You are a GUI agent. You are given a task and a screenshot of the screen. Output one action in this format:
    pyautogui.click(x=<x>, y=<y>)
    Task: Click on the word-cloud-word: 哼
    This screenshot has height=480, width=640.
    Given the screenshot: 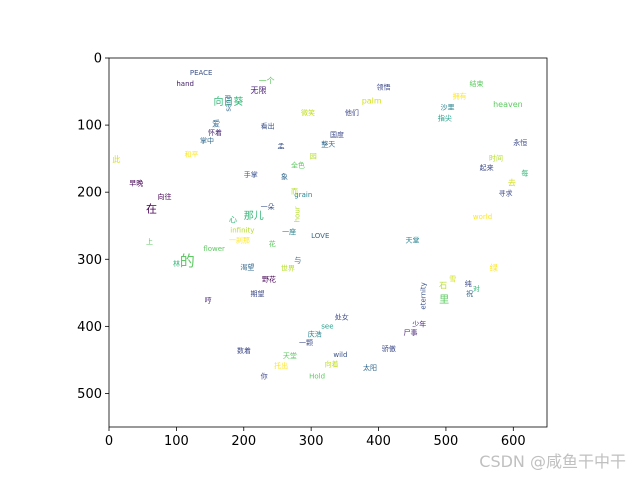 What is the action you would take?
    pyautogui.click(x=208, y=300)
    